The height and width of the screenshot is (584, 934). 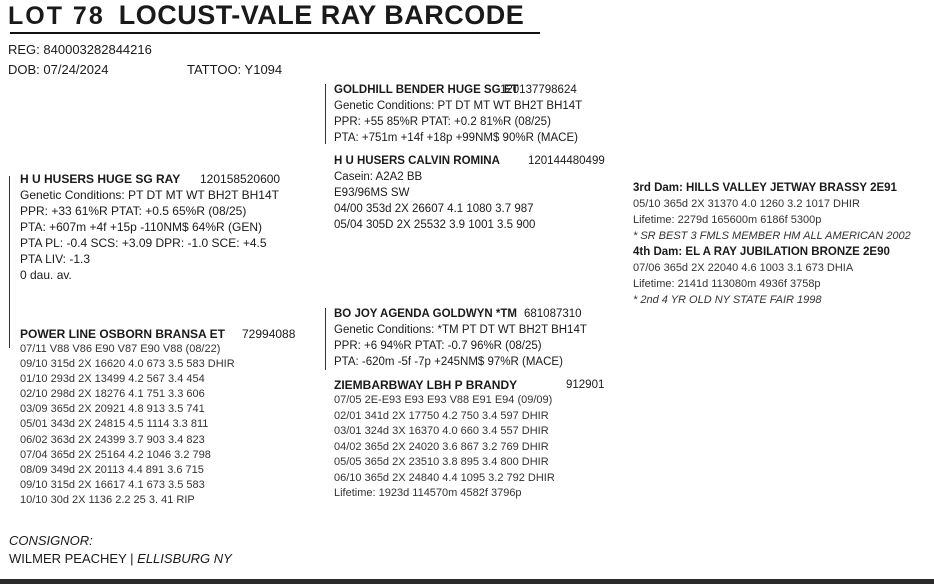 What do you see at coordinates (434, 209) in the screenshot?
I see `sire-dam-line: 04/00 353d 2X 26607 4.1 1080 3.7 987` at bounding box center [434, 209].